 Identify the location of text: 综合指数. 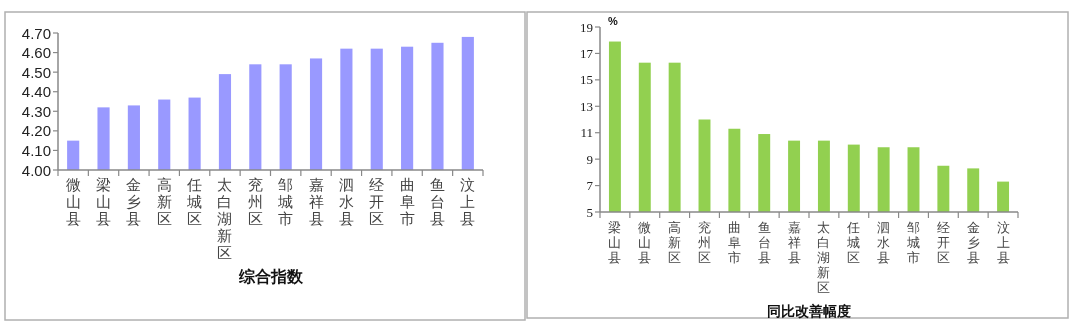
(270, 276).